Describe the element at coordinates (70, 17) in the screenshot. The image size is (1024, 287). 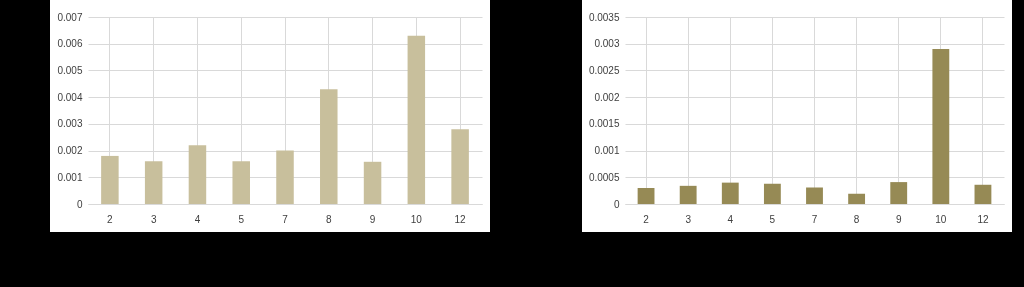
I see `y-tick-label: 0.007` at that location.